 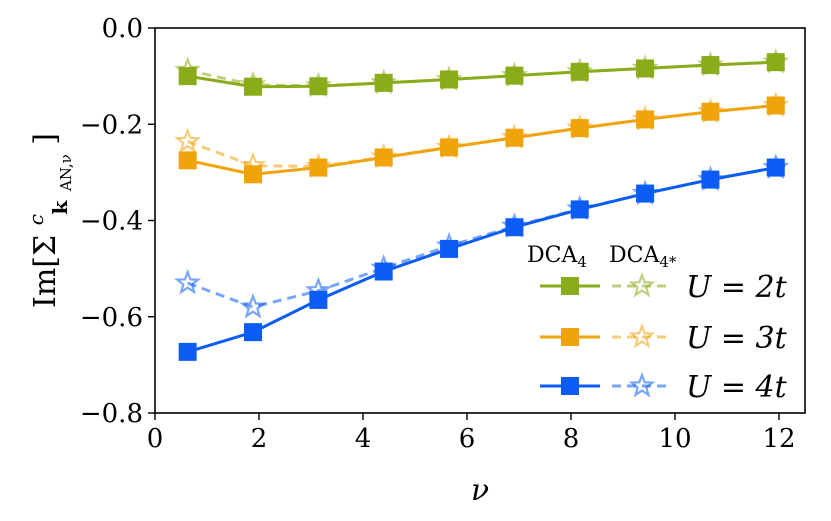 I want to click on legend-header-dca4: DCA4, so click(x=557, y=257).